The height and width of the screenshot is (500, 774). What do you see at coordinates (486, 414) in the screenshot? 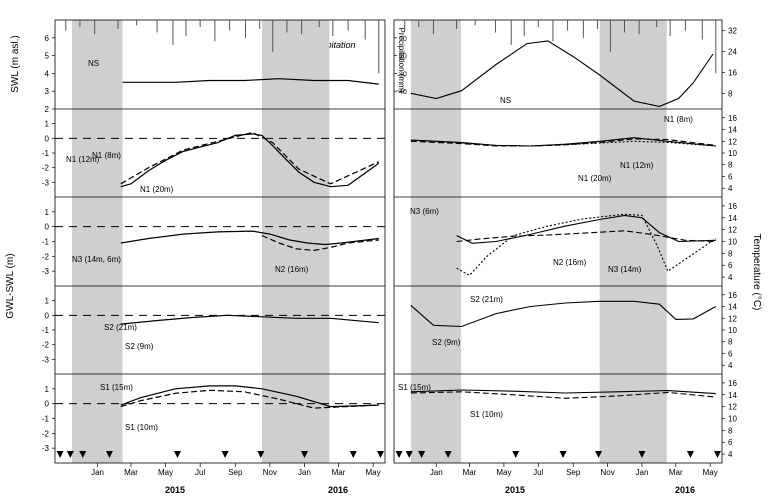
I see `series-label-right-s1-1: S1 (10m)` at bounding box center [486, 414].